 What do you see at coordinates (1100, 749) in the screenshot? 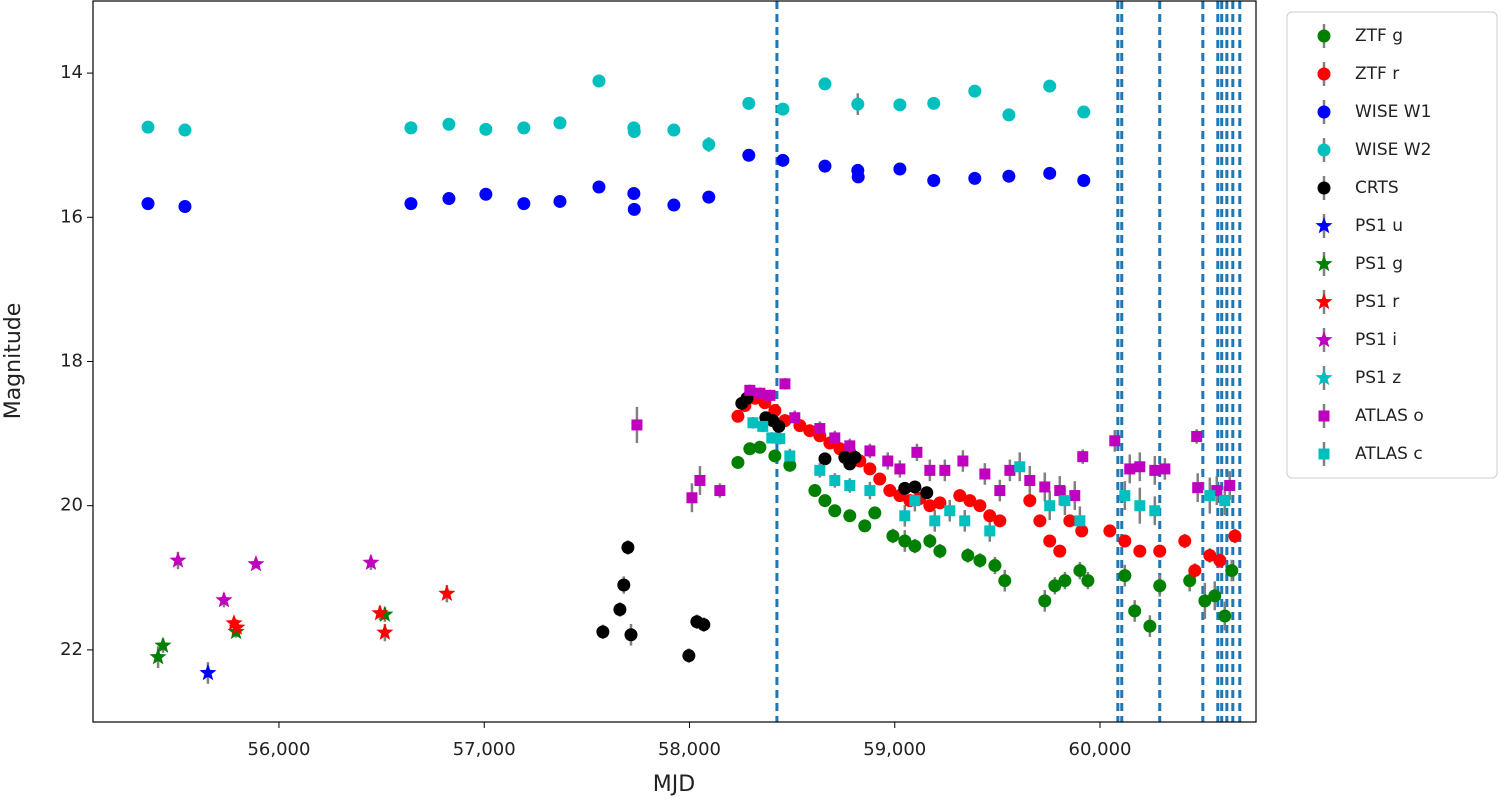
I see `x-tick-label: 60,000` at bounding box center [1100, 749].